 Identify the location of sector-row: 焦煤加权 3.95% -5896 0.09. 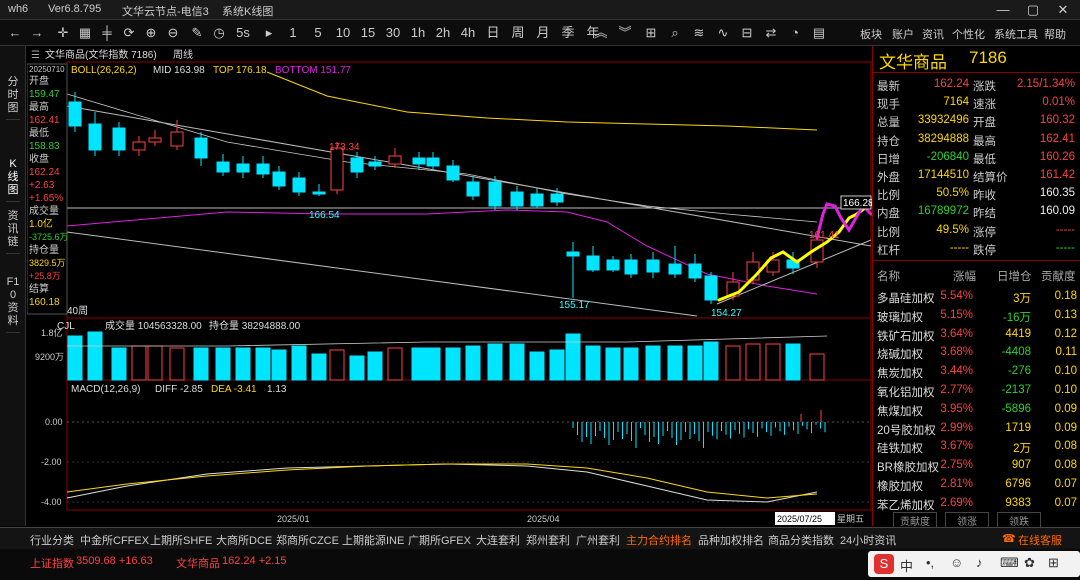
(976, 410).